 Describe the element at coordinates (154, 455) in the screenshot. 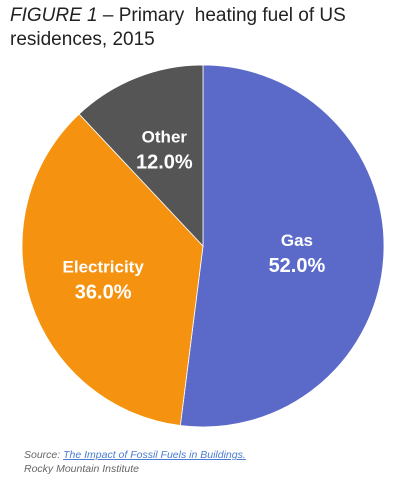

I see `source-link: The Impact of Fossil Fuels in Buildings.` at that location.